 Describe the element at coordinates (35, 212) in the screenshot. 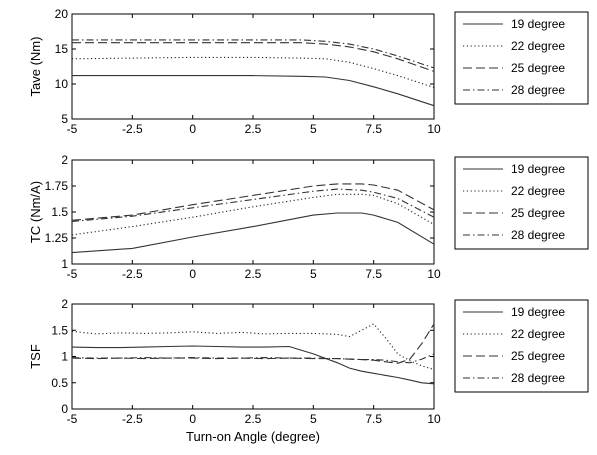

I see `y-axis-label: TC (Nm/A)` at that location.